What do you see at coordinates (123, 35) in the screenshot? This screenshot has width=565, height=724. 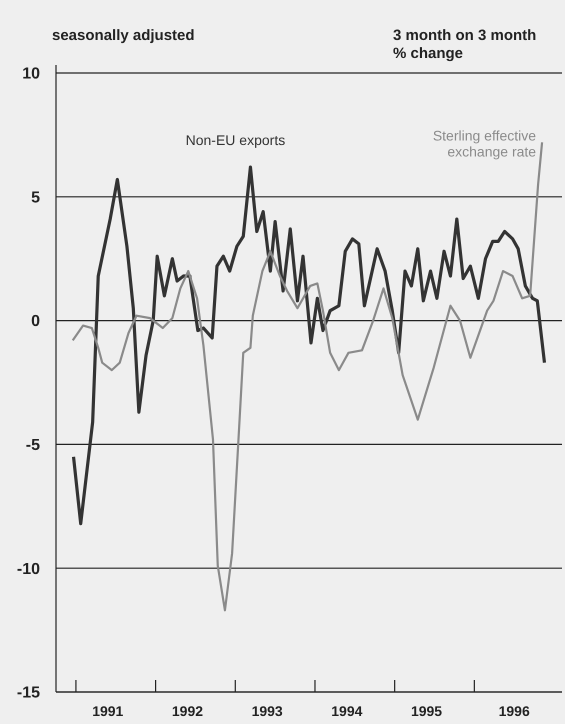 I see `text: seasonally adjusted` at bounding box center [123, 35].